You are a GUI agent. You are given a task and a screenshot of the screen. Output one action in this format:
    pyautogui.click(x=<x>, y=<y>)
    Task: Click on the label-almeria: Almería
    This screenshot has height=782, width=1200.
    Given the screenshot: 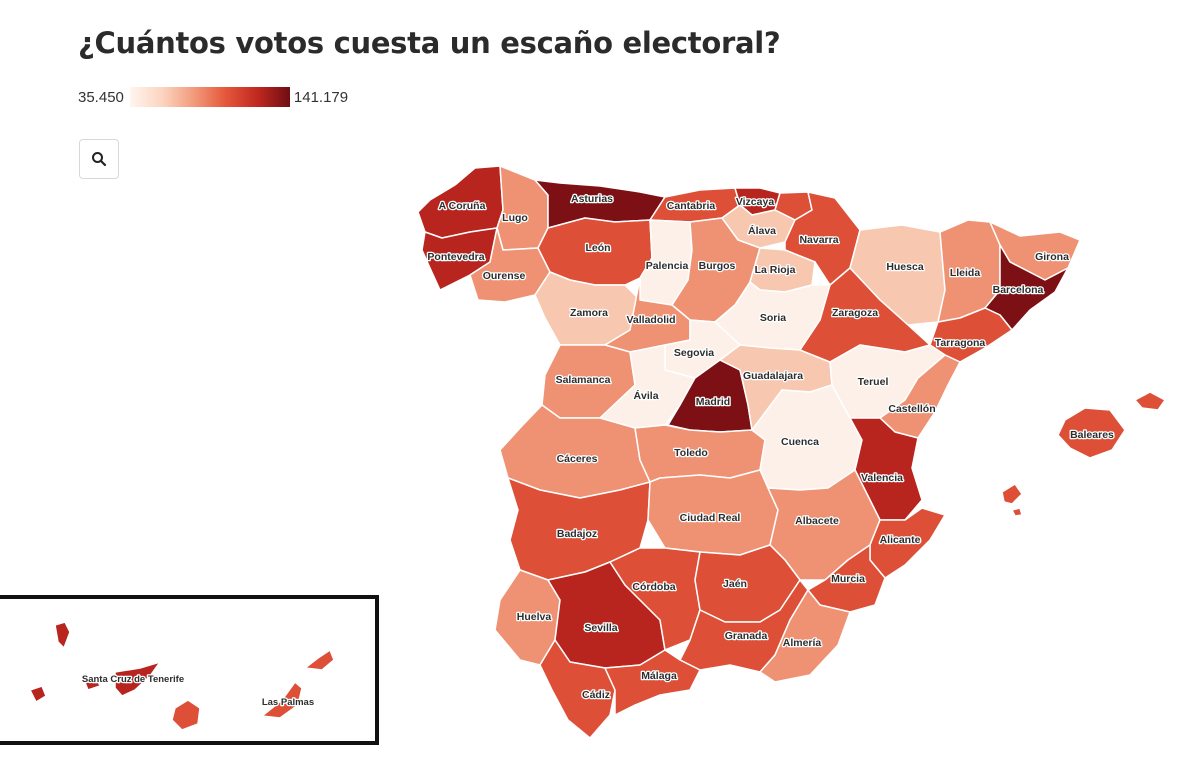 What is the action you would take?
    pyautogui.click(x=802, y=643)
    